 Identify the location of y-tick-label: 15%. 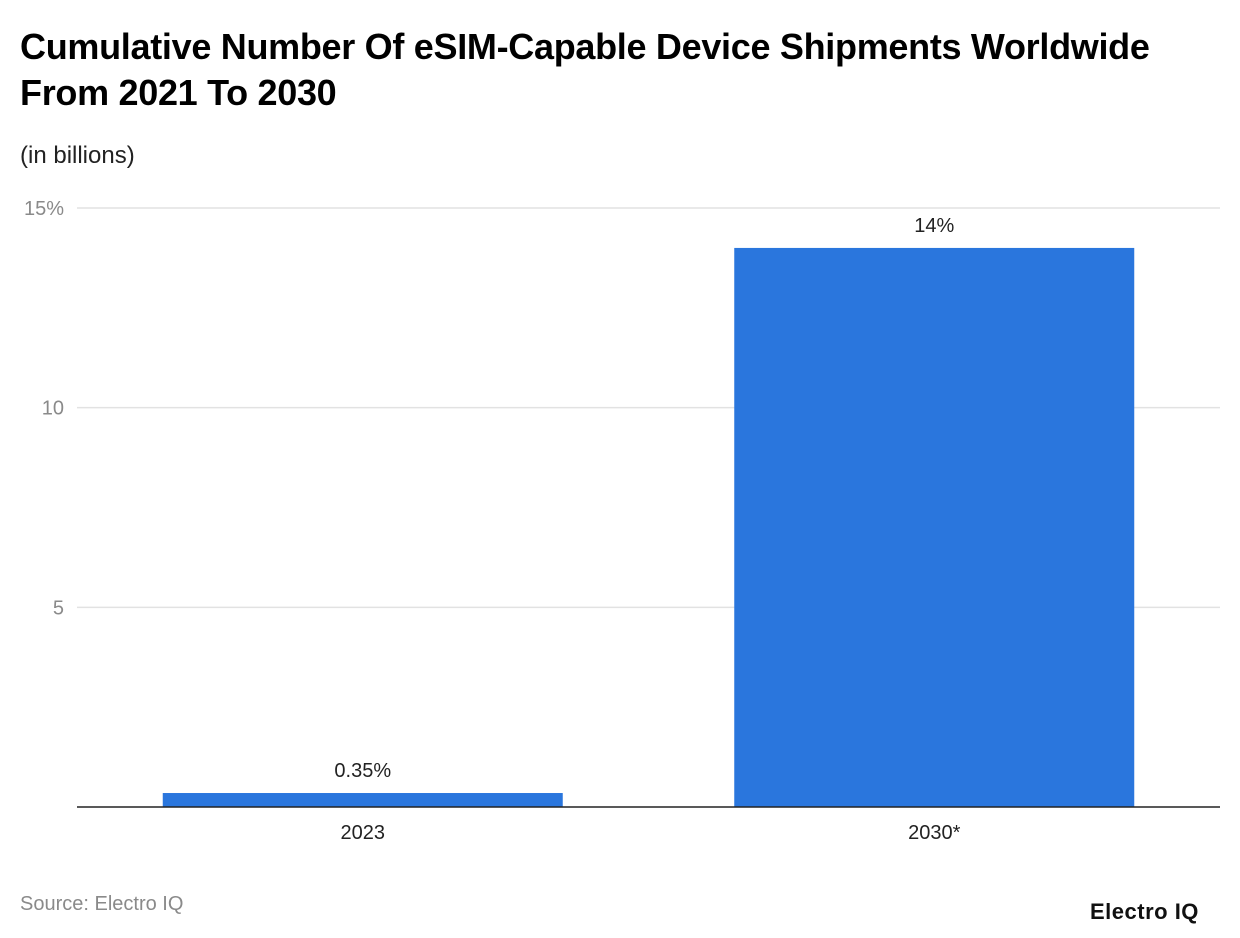
(44, 209).